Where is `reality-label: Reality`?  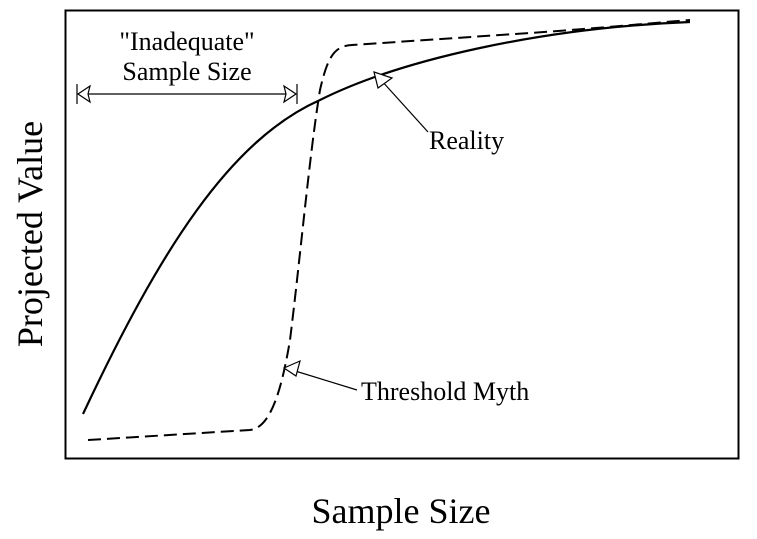 reality-label: Reality is located at coordinates (466, 140).